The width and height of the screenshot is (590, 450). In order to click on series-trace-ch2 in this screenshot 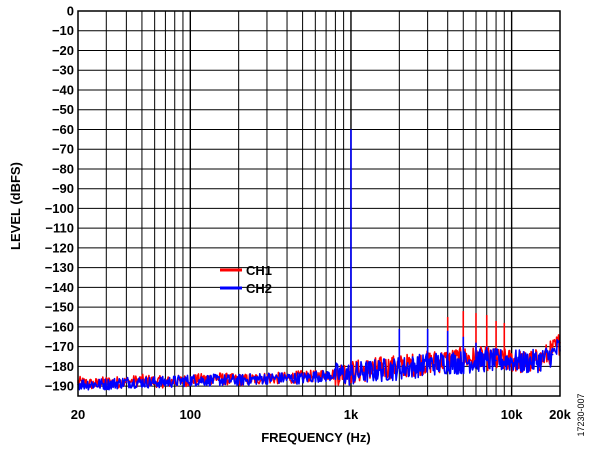, I will do `click(319, 365)`.